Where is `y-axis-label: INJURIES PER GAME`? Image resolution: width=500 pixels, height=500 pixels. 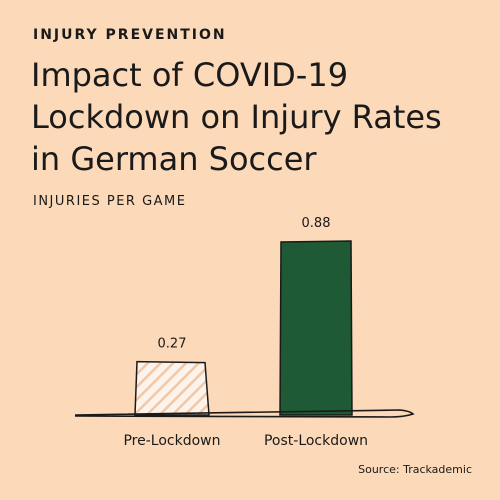
y-axis-label: INJURIES PER GAME is located at coordinates (110, 201).